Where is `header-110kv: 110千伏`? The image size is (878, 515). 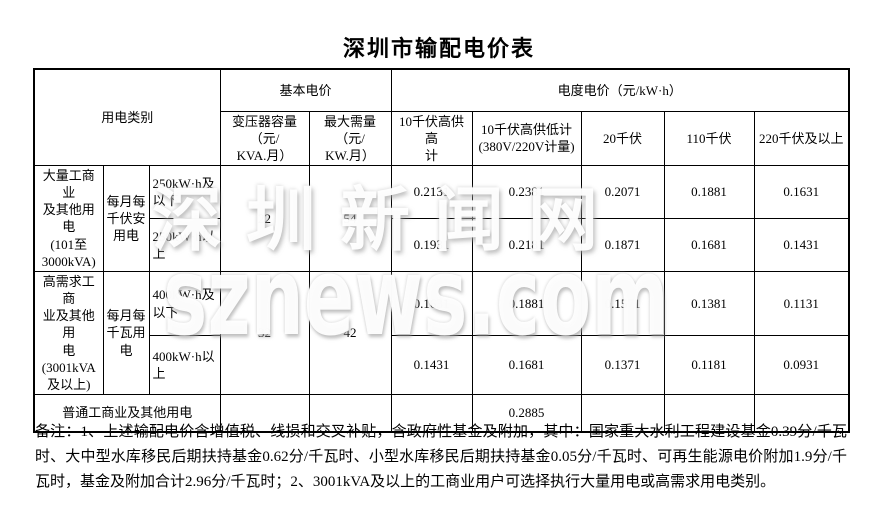
header-110kv: 110千伏 is located at coordinates (709, 138).